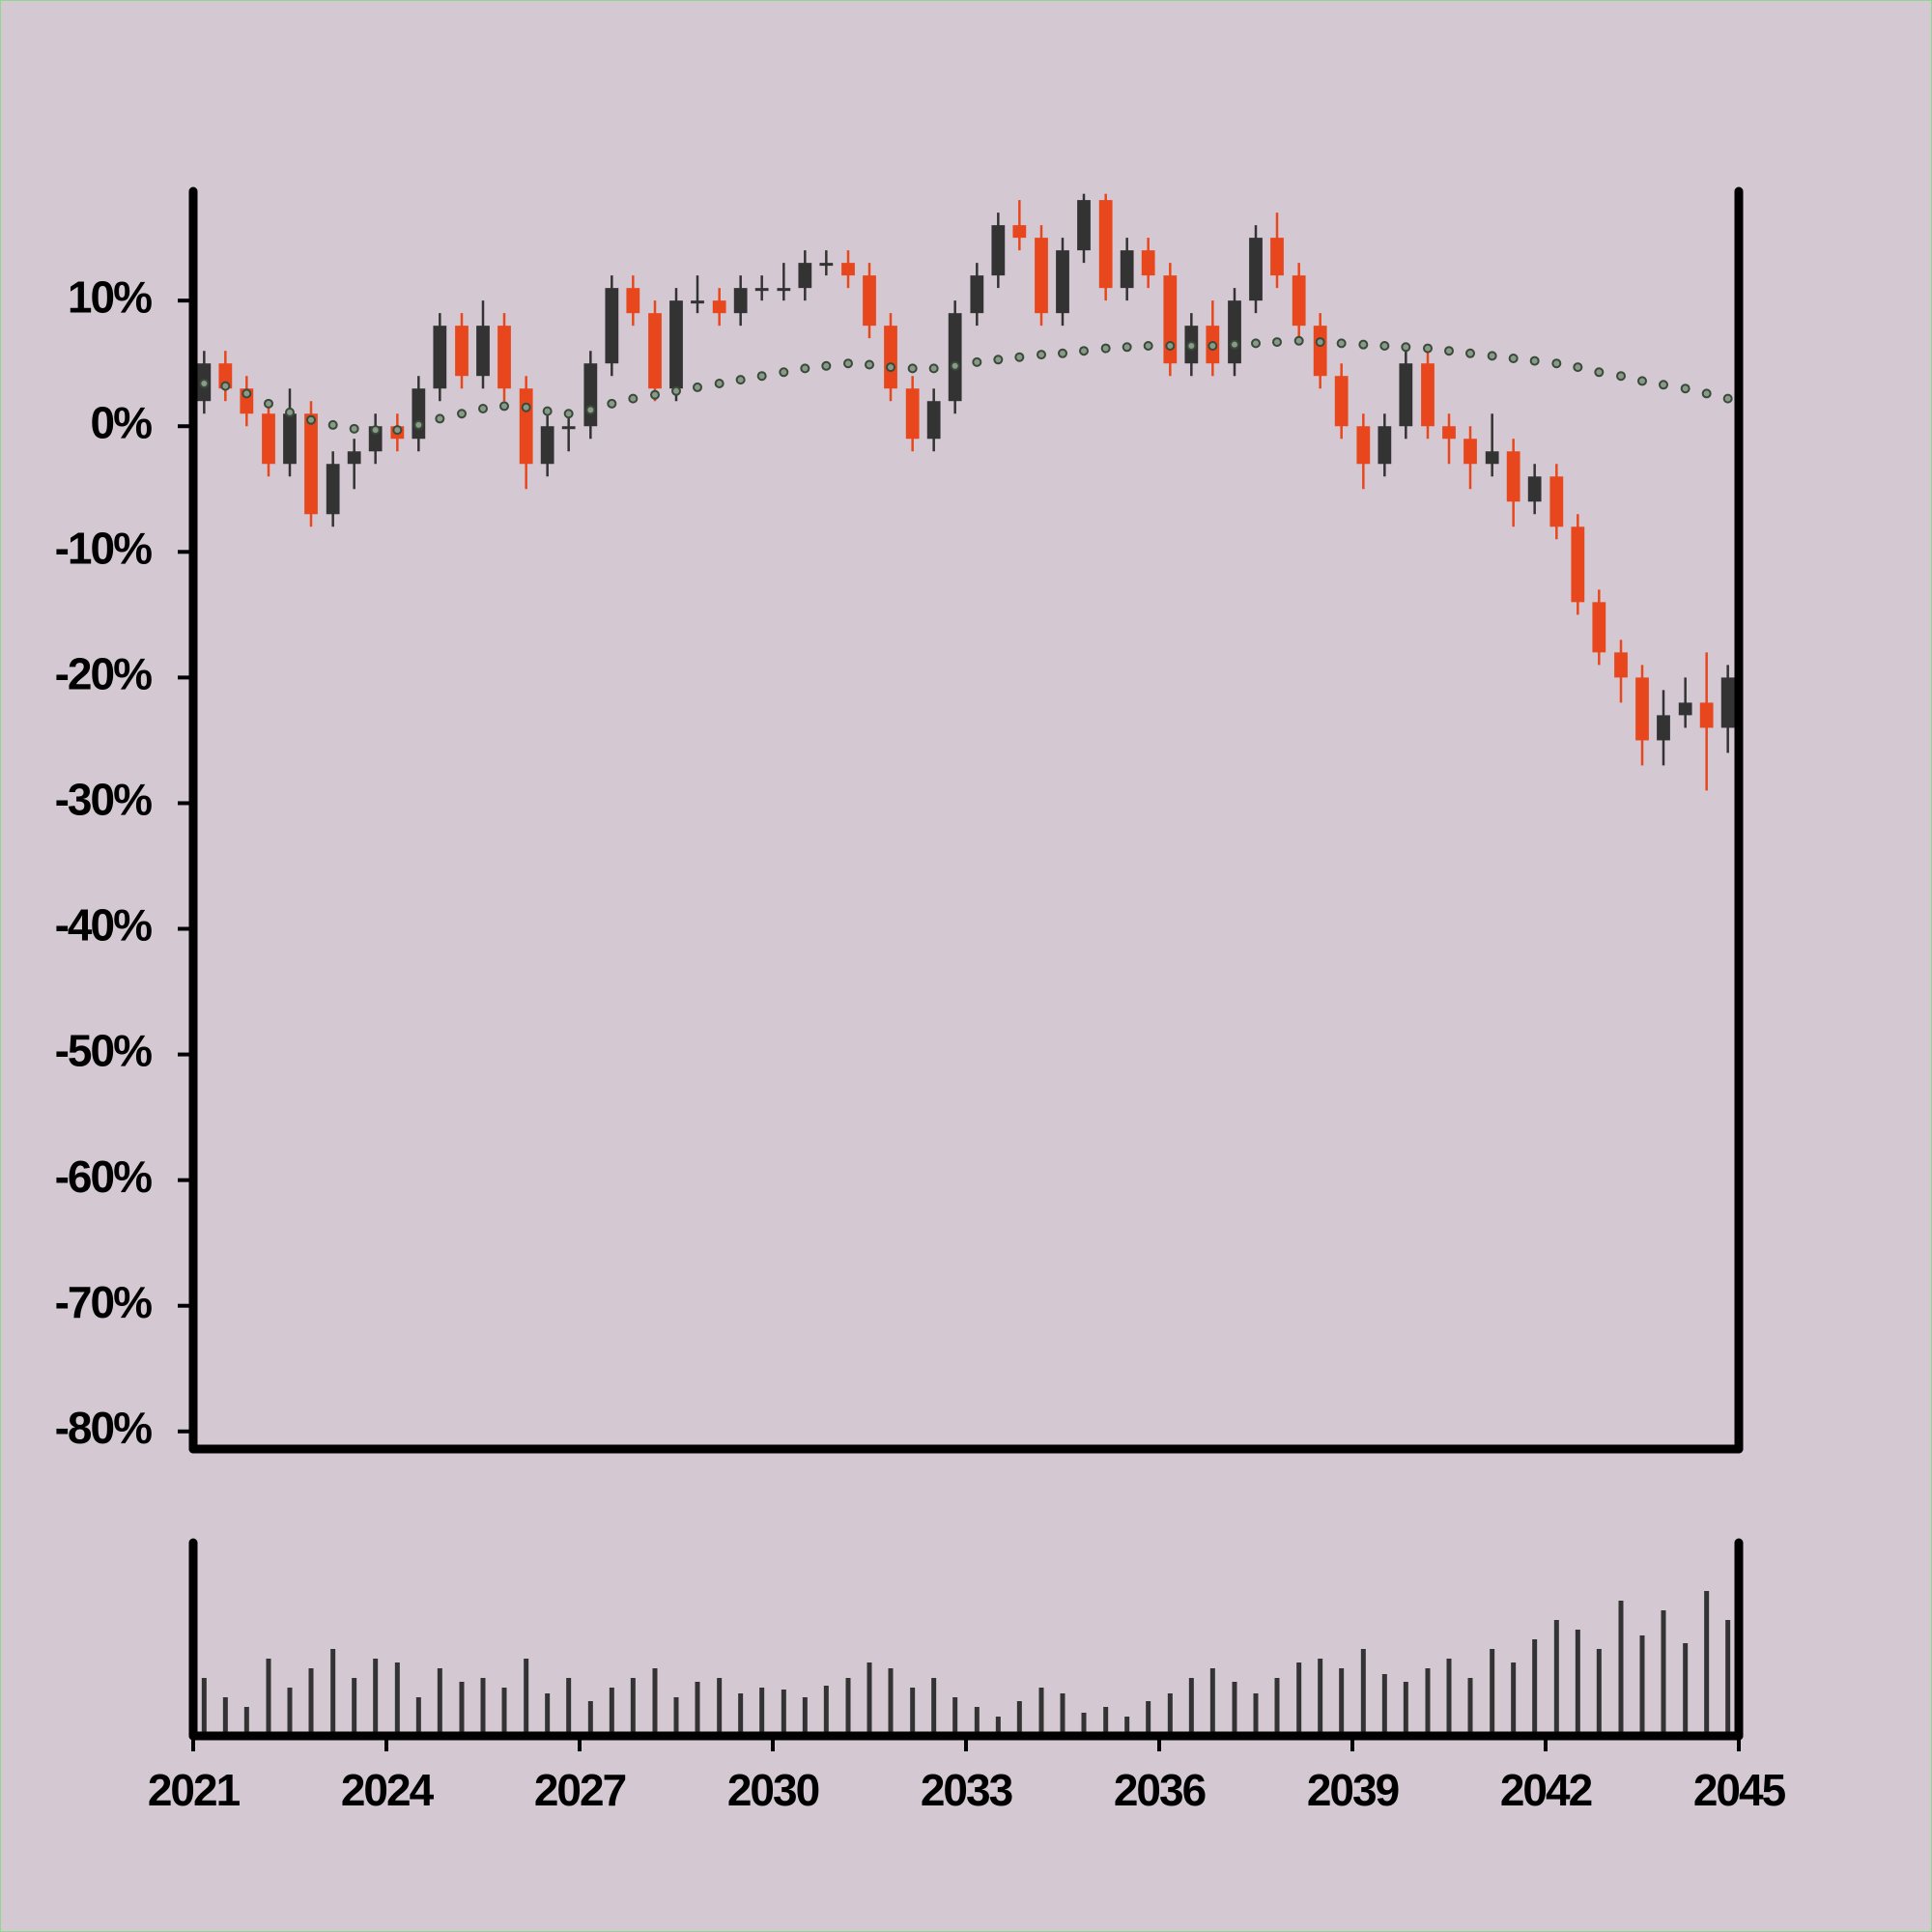 The width and height of the screenshot is (1932, 1932). What do you see at coordinates (103, 548) in the screenshot?
I see `y-tick-label: -10%` at bounding box center [103, 548].